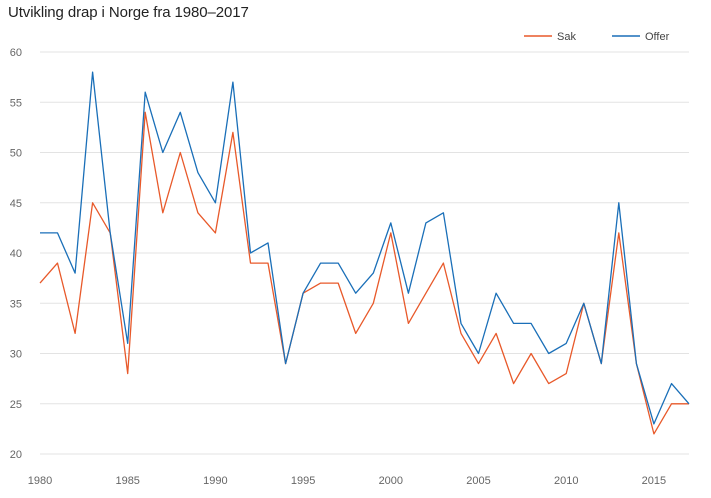 The height and width of the screenshot is (498, 711). Describe the element at coordinates (16, 204) in the screenshot. I see `y-tick-label: 45` at that location.